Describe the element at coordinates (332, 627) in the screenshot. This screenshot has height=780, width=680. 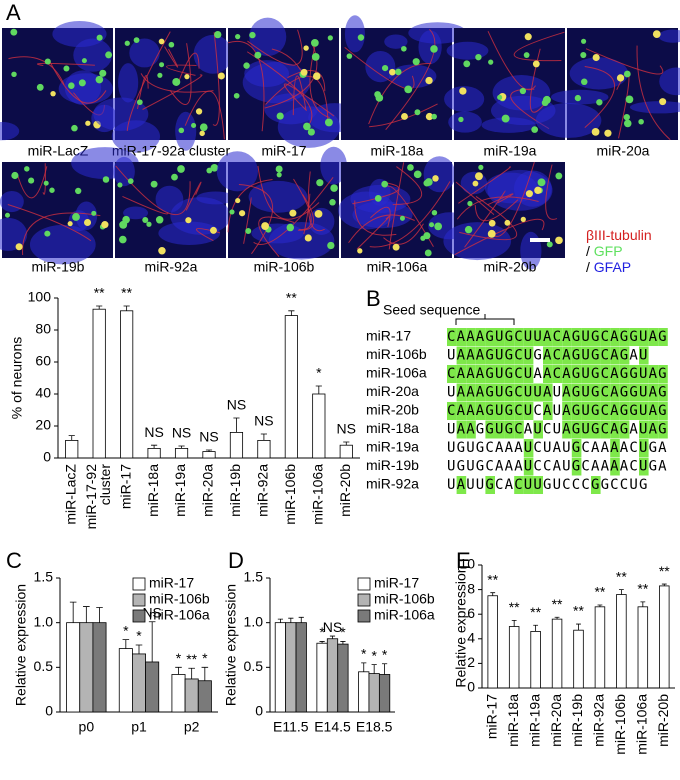
I see `significance: NS` at that location.